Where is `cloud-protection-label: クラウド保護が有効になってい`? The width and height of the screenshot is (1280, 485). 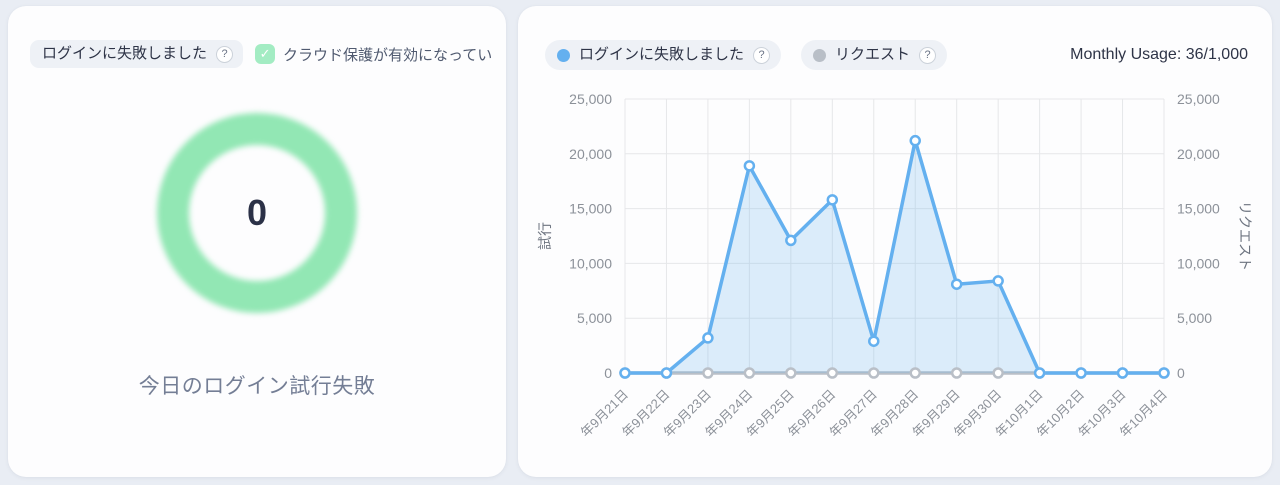
cloud-protection-label: クラウド保護が有効になってい is located at coordinates (388, 55).